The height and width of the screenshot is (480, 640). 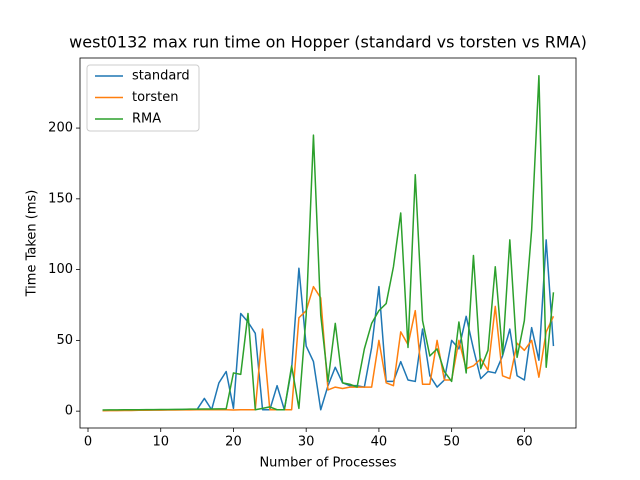 I want to click on x-tick-label: 0, so click(x=88, y=442).